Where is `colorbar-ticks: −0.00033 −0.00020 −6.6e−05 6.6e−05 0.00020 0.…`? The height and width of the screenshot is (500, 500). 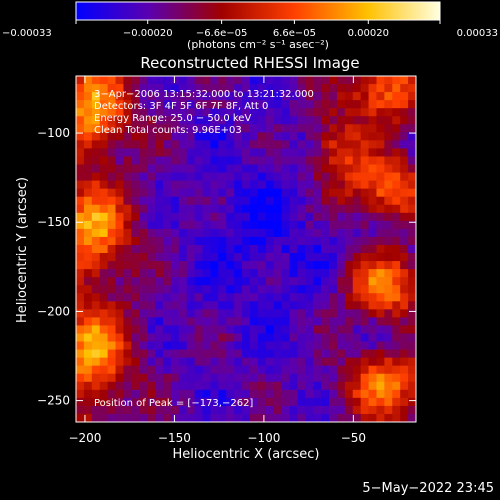
colorbar-ticks: −0.00033 −0.00020 −6.6e−05 6.6e−05 0.00020 0.… is located at coordinates (250, 29).